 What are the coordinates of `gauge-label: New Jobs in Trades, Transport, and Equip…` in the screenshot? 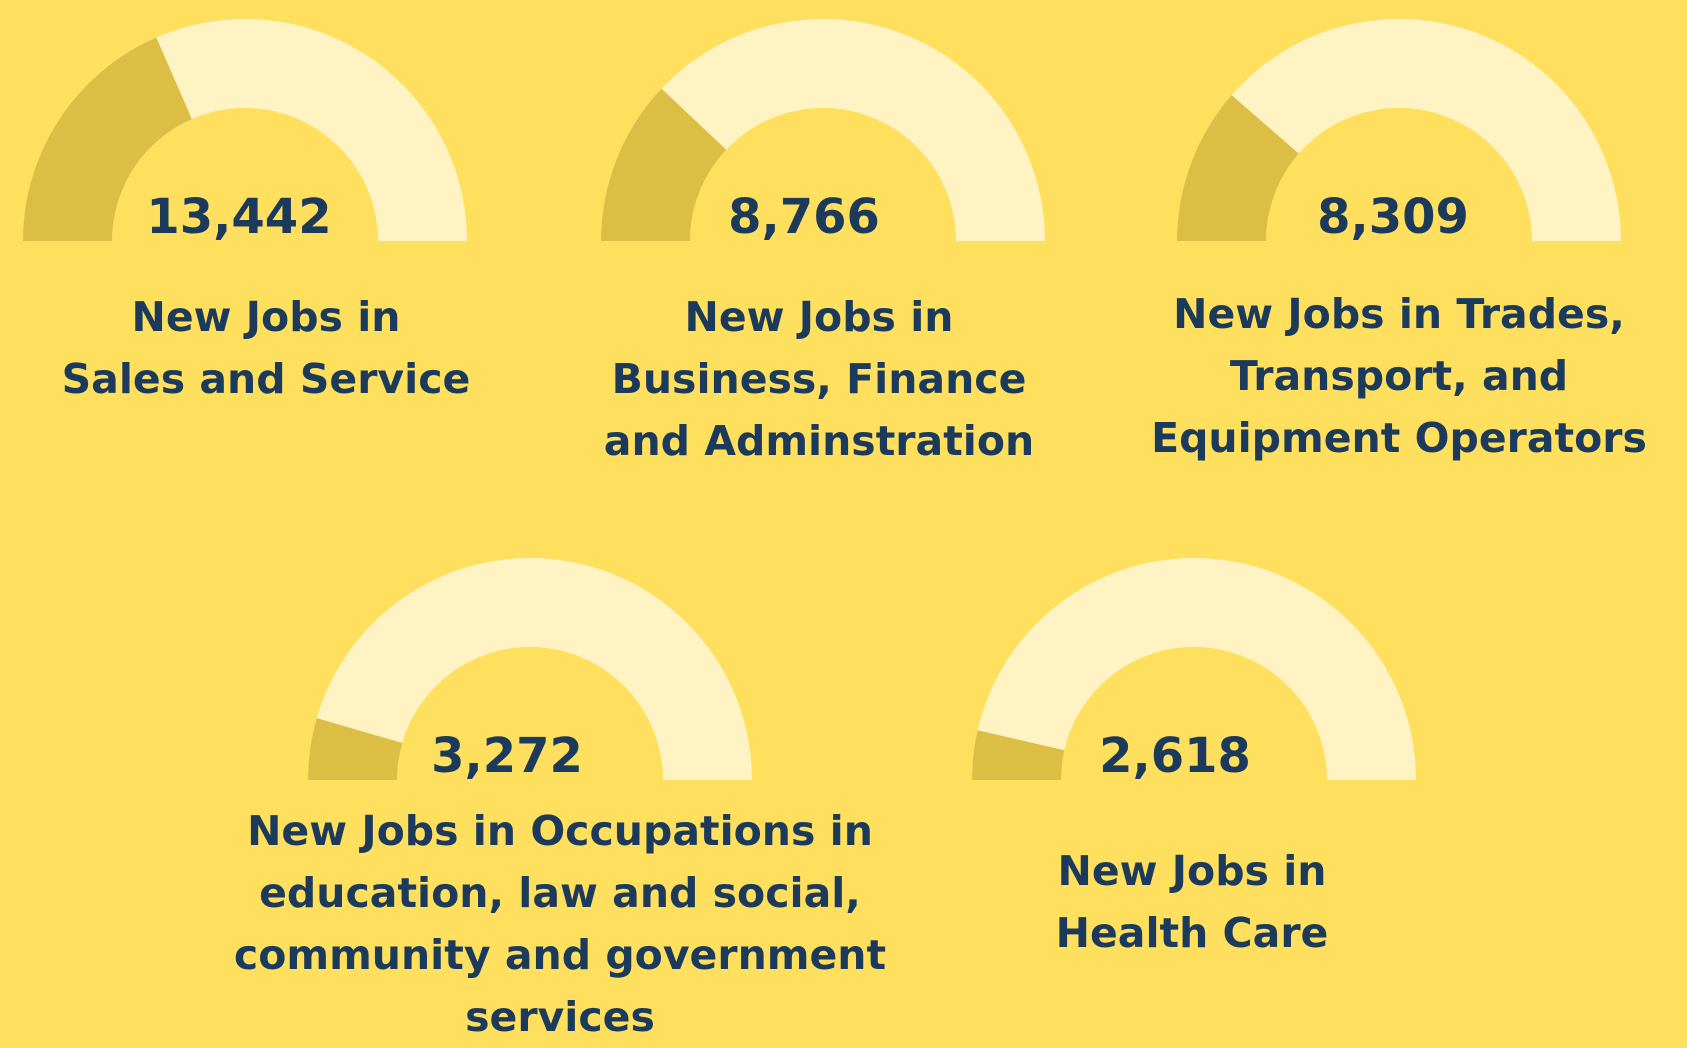 It's located at (1399, 376).